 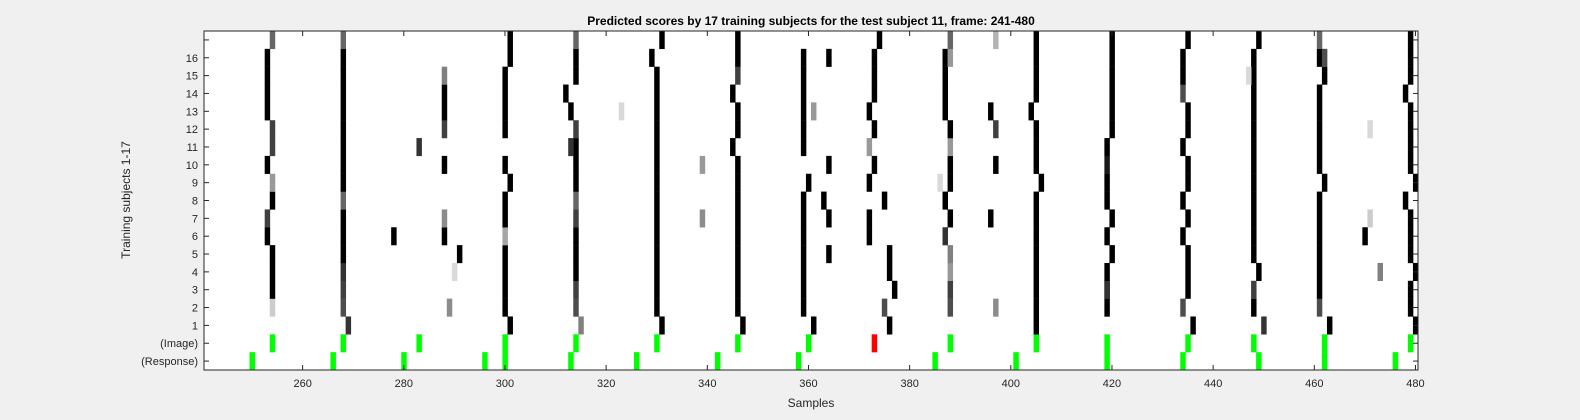 What do you see at coordinates (195, 237) in the screenshot?
I see `y-tick-label: 6` at bounding box center [195, 237].